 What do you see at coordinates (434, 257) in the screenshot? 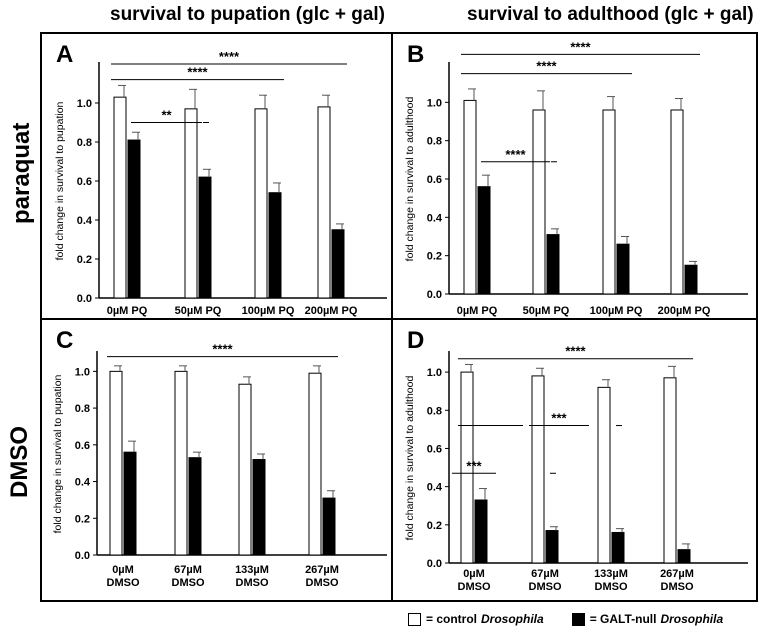
I see `panel-b-y-tick-label: 0.2` at bounding box center [434, 257].